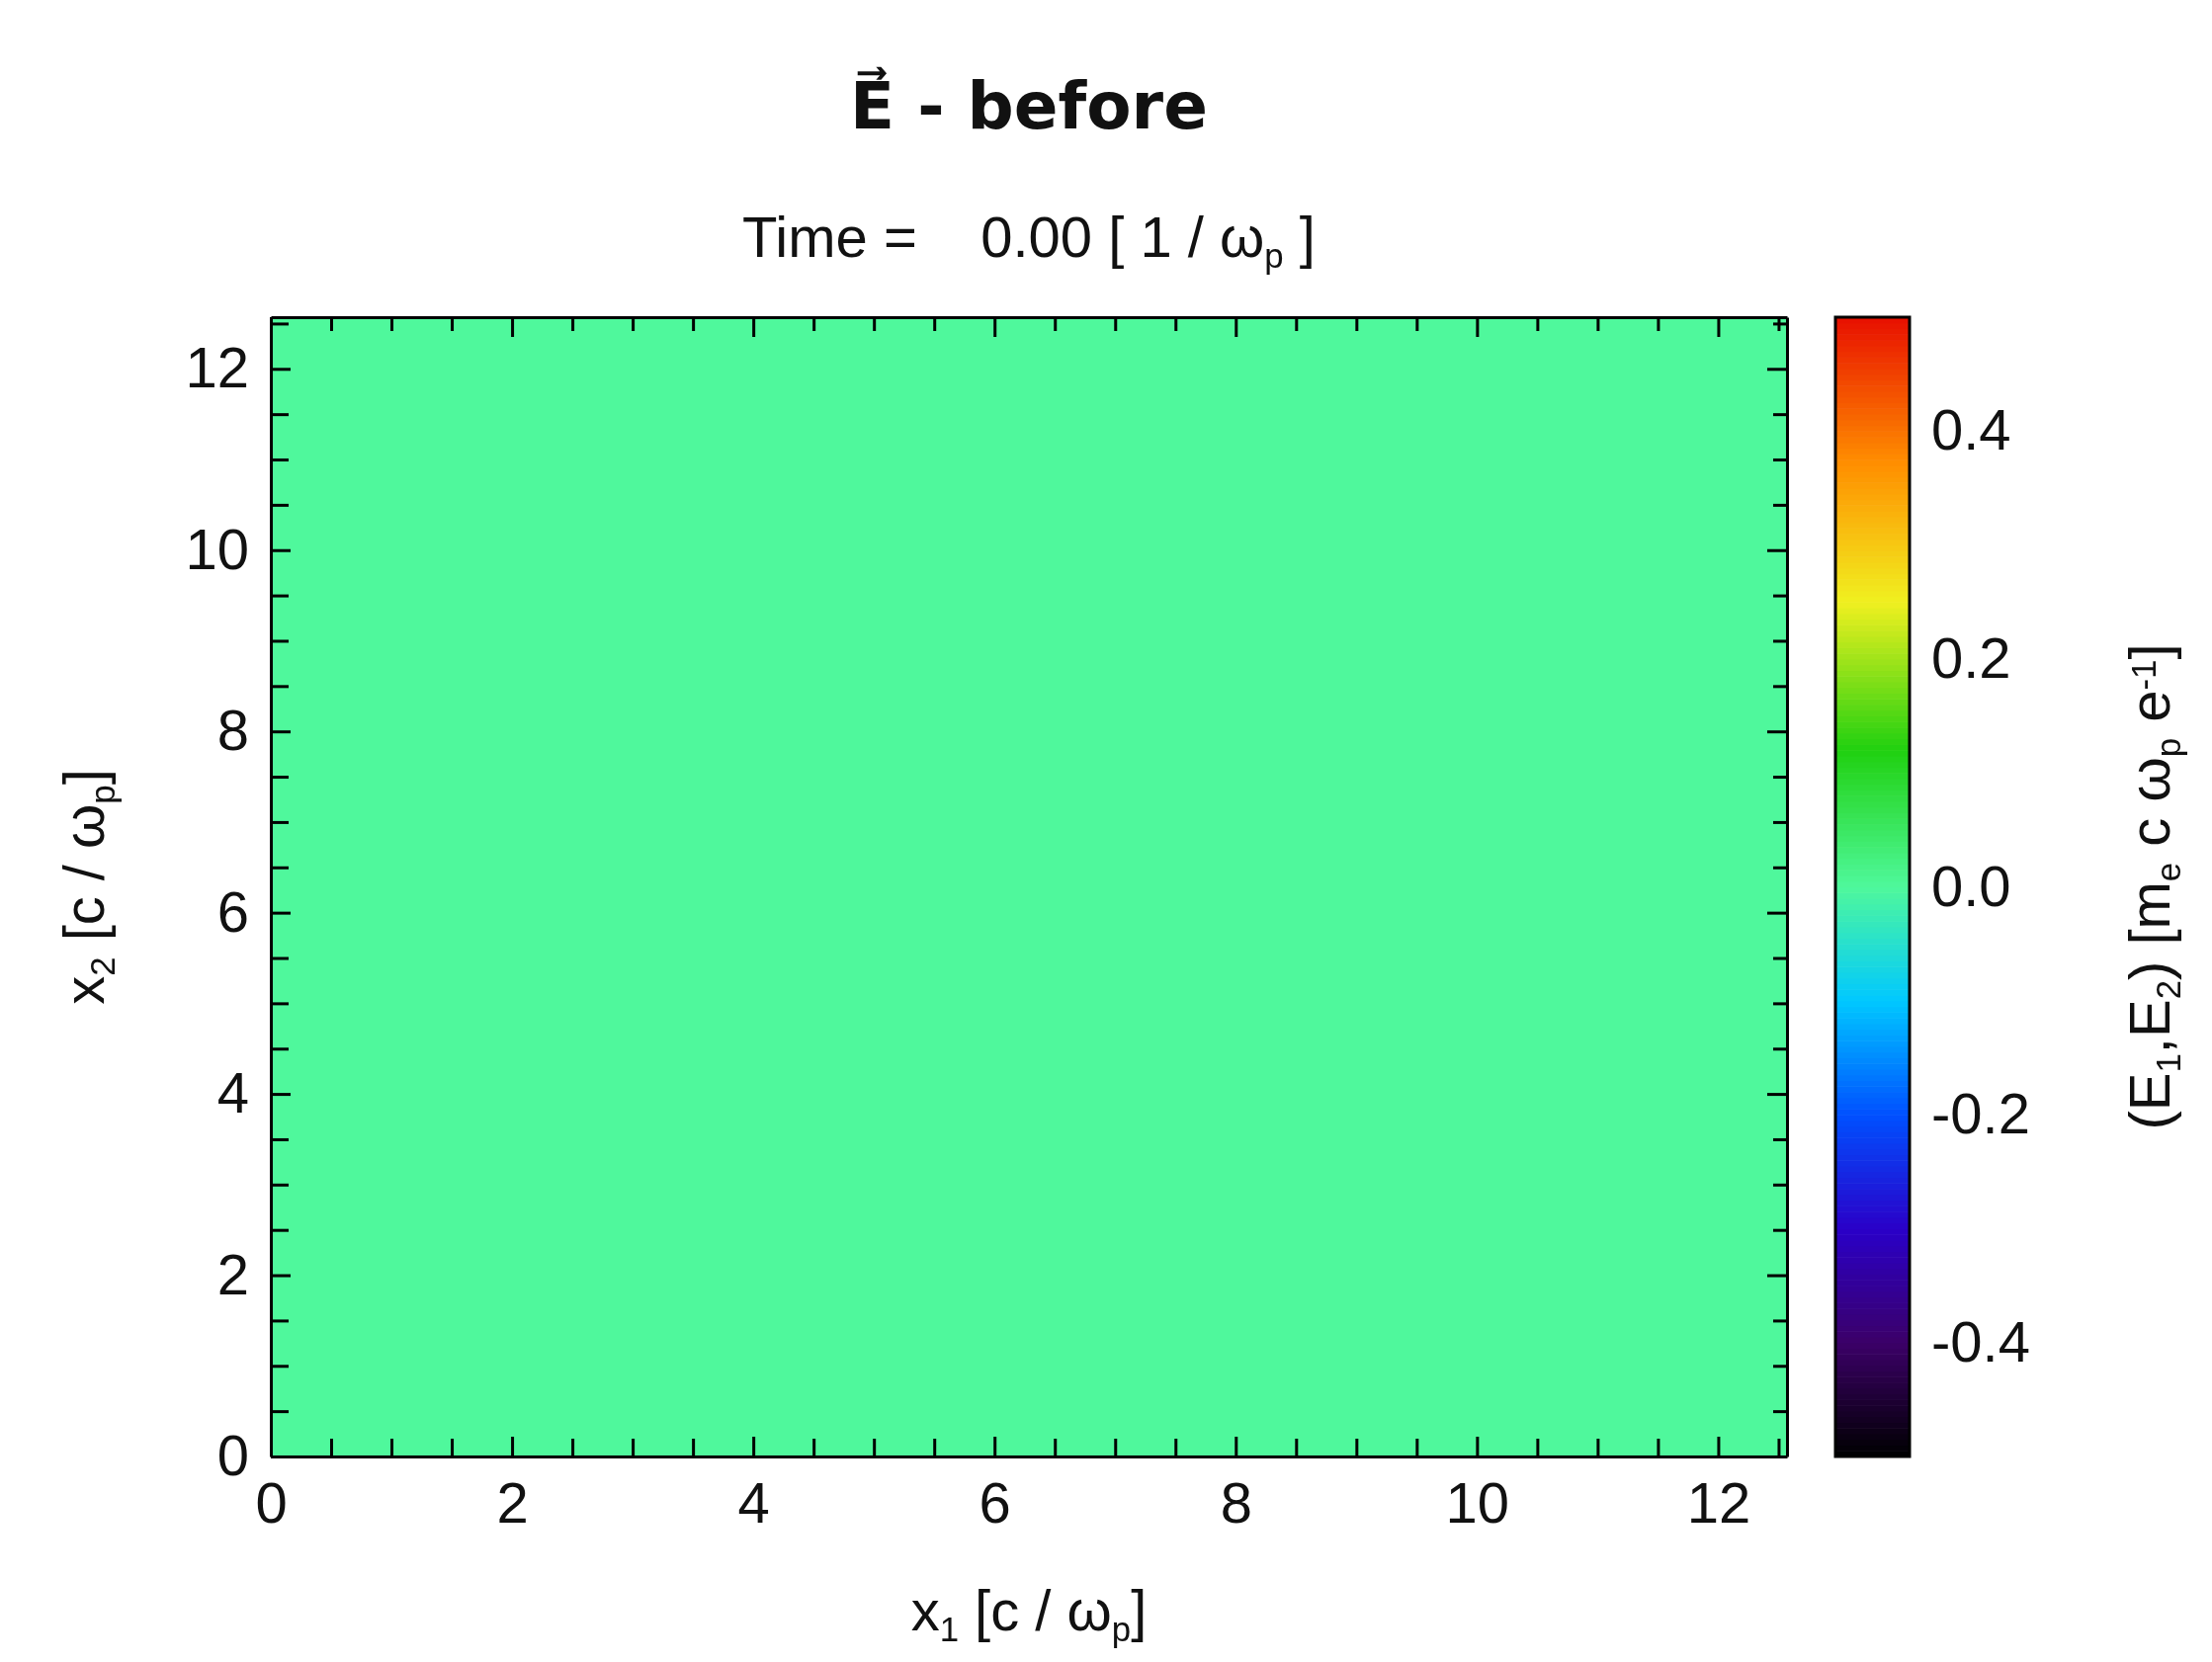  I want to click on y-tick-label: 4, so click(232, 1092).